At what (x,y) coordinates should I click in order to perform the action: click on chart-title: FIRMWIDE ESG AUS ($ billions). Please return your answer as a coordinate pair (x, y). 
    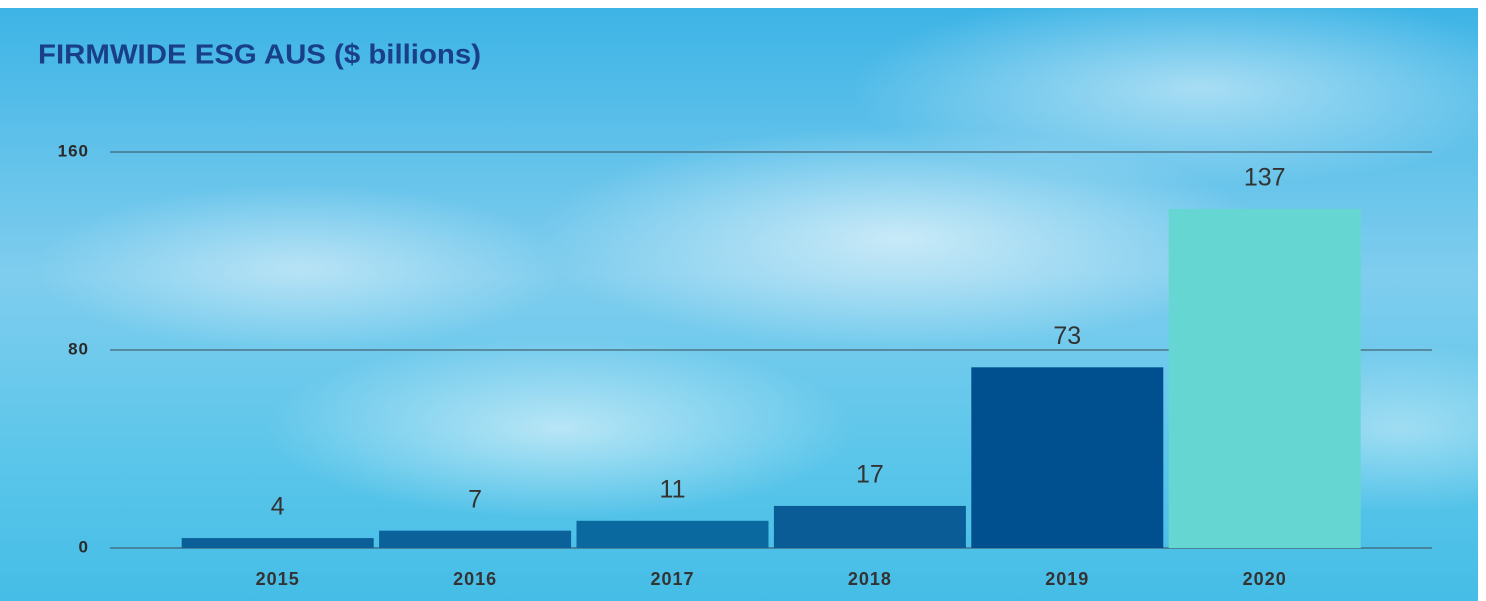
    Looking at the image, I should click on (259, 53).